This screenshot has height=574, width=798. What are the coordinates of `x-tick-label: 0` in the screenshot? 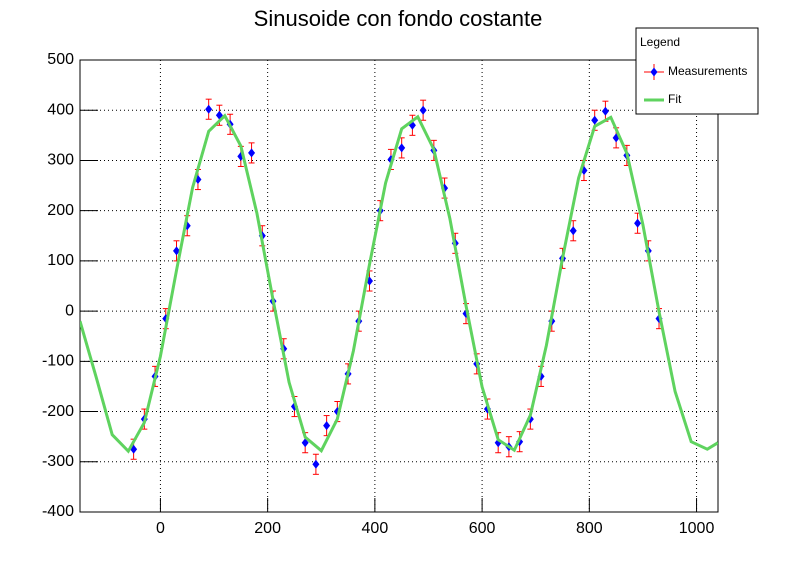 It's located at (160, 528).